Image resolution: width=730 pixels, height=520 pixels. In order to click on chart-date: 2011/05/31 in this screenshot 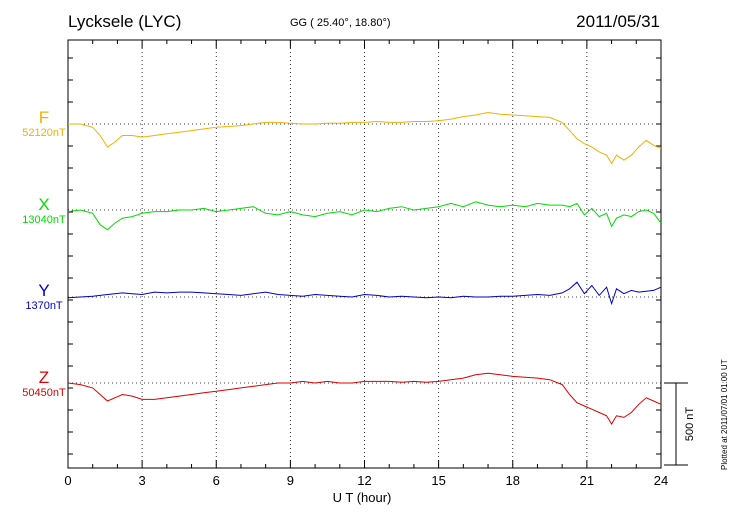, I will do `click(618, 21)`.